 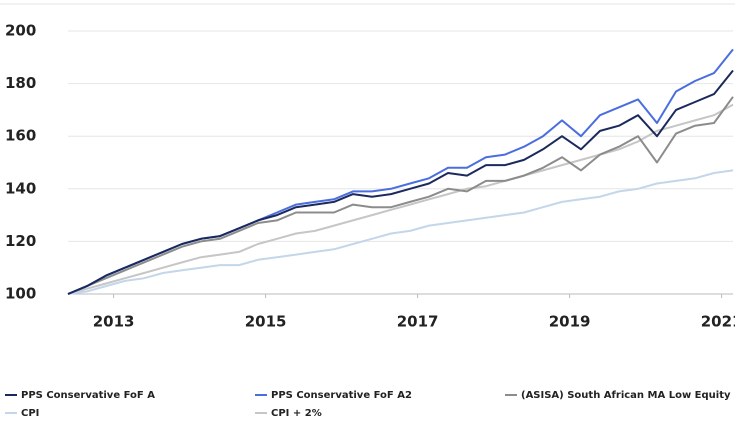 What do you see at coordinates (88, 395) in the screenshot?
I see `legend-label: PPS Conservative FoF A` at bounding box center [88, 395].